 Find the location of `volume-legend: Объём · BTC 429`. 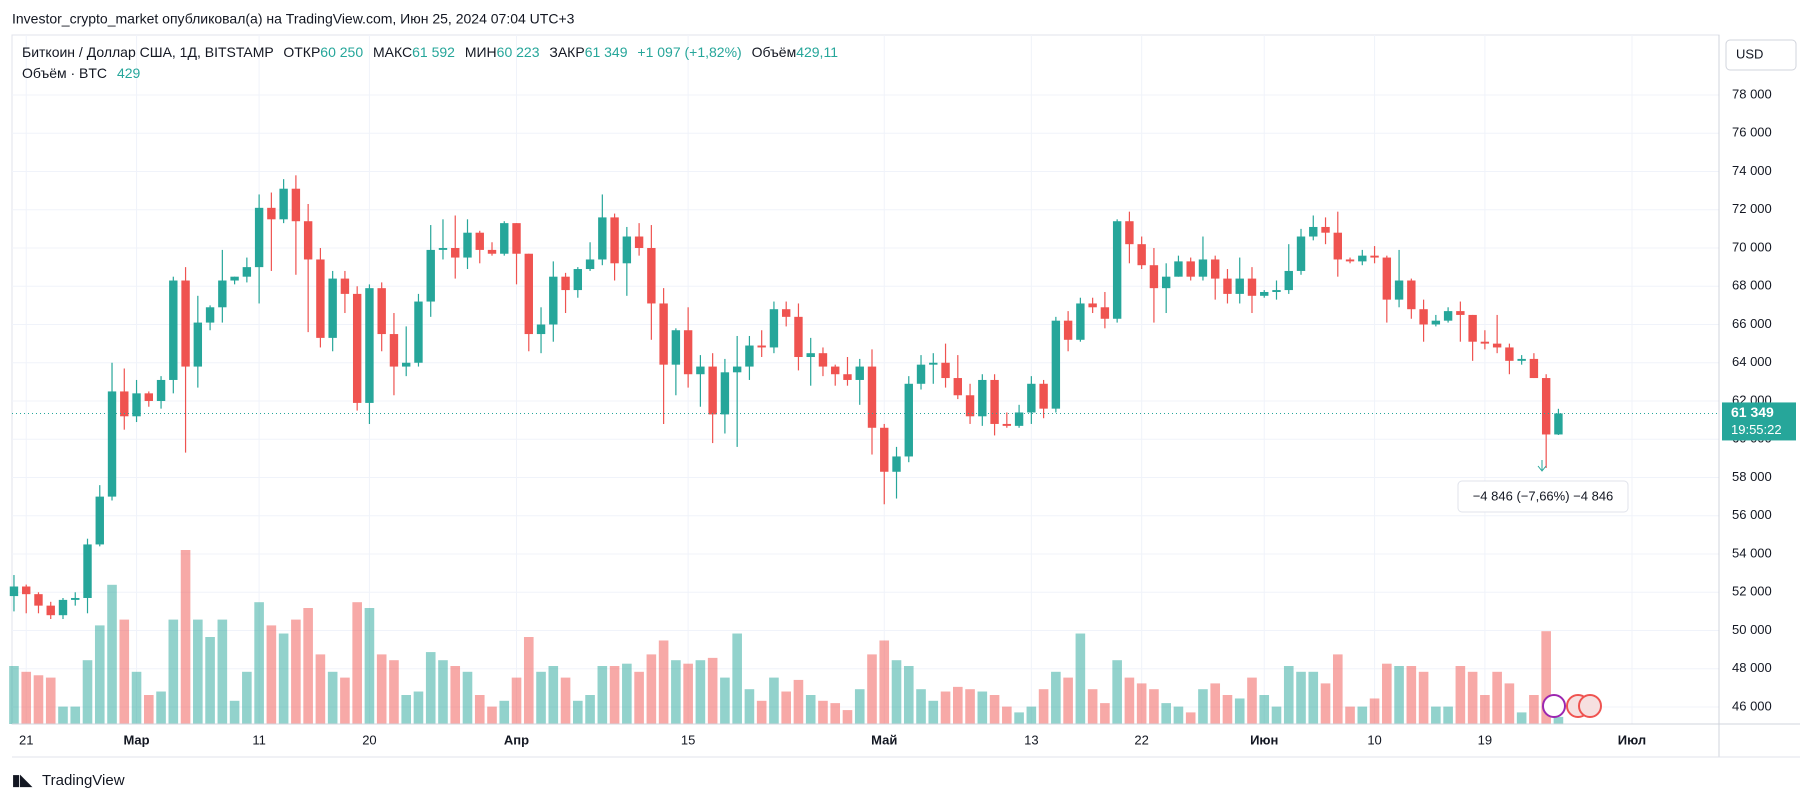

volume-legend: Объём · BTC 429 is located at coordinates (81, 73).